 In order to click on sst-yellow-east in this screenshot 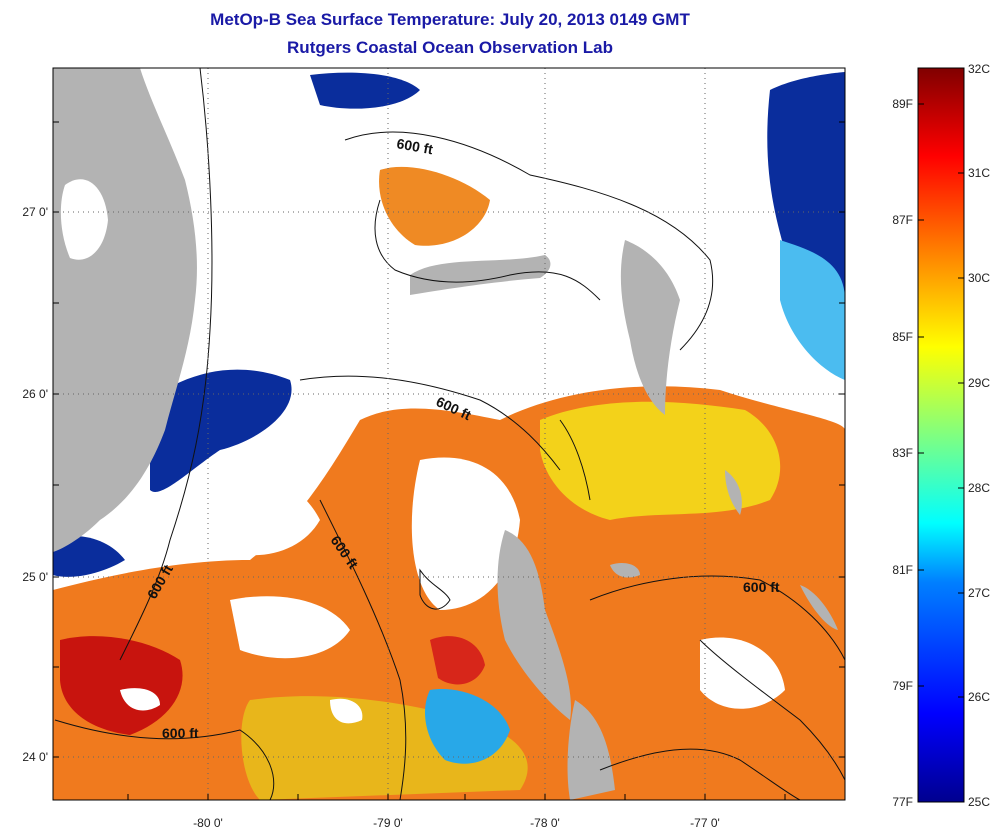, I will do `click(660, 460)`.